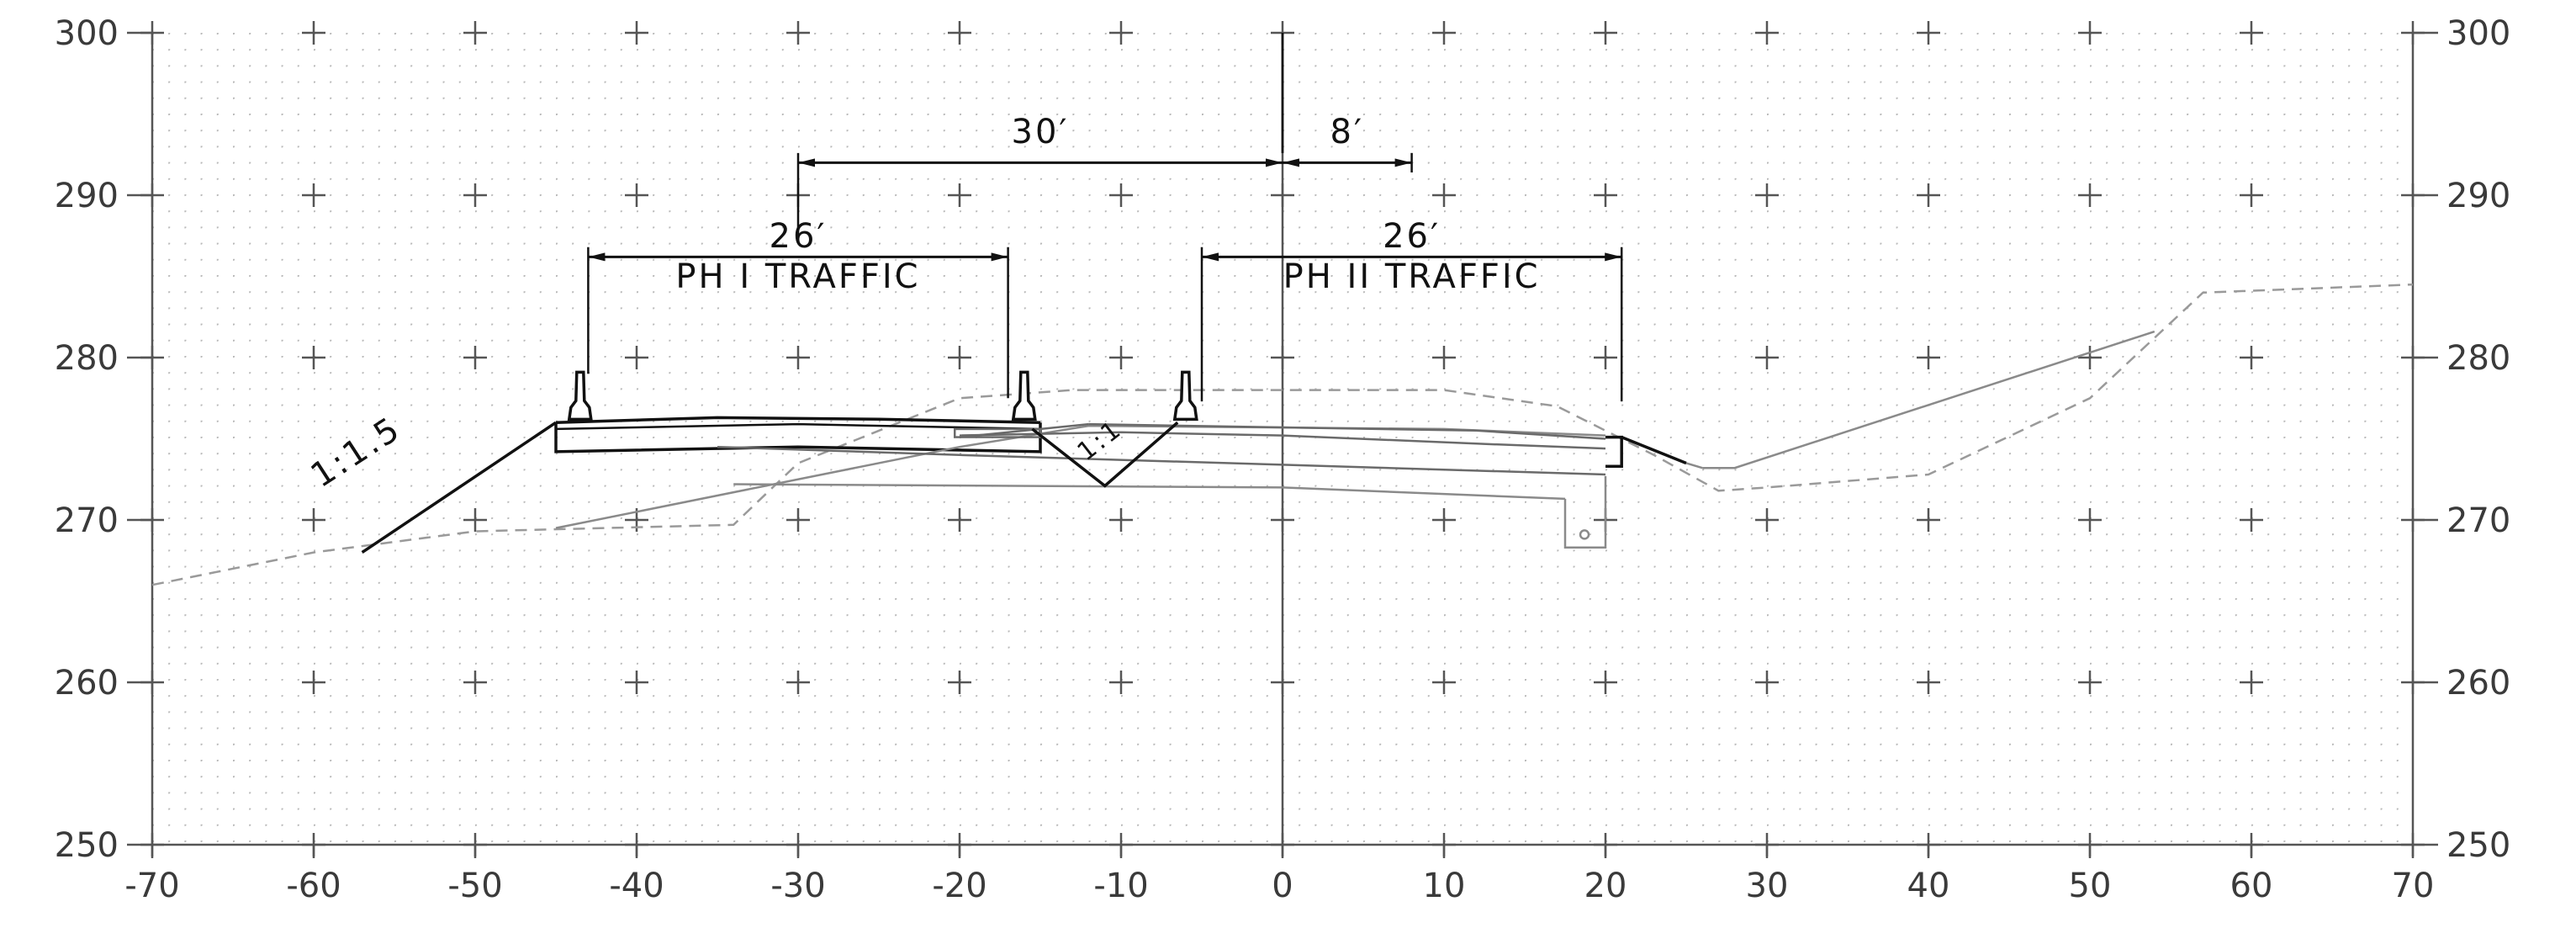  What do you see at coordinates (1347, 132) in the screenshot?
I see `dimension-8ft-label: 8′` at bounding box center [1347, 132].